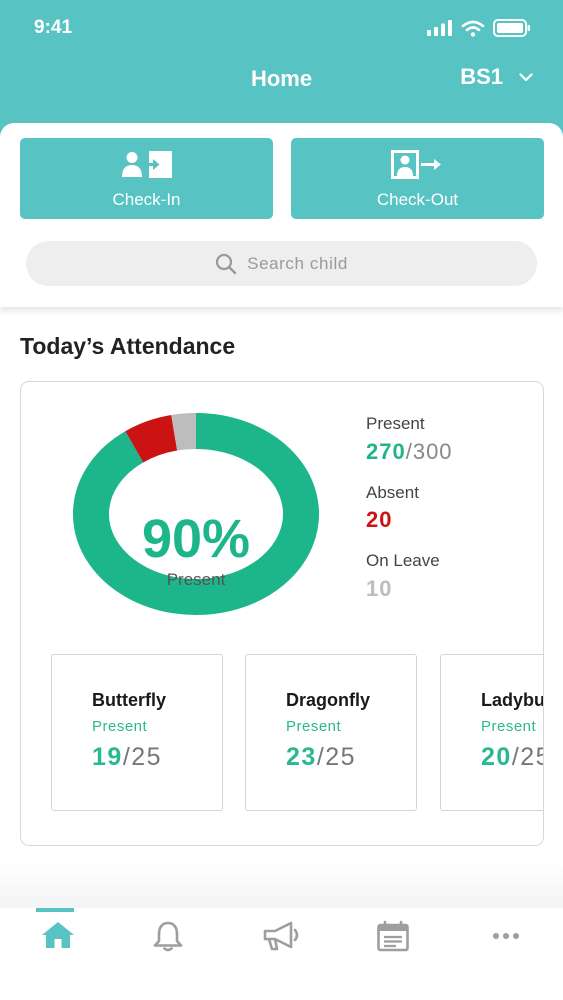 The image size is (563, 1000). Describe the element at coordinates (297, 263) in the screenshot. I see `search-placeholder: Search child` at that location.